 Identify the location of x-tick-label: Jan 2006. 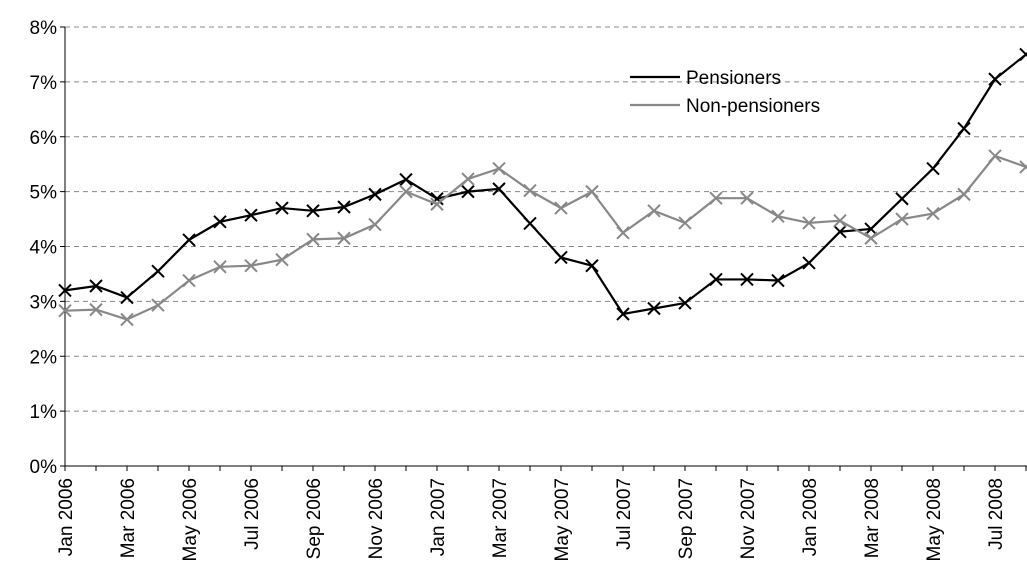
(66, 517).